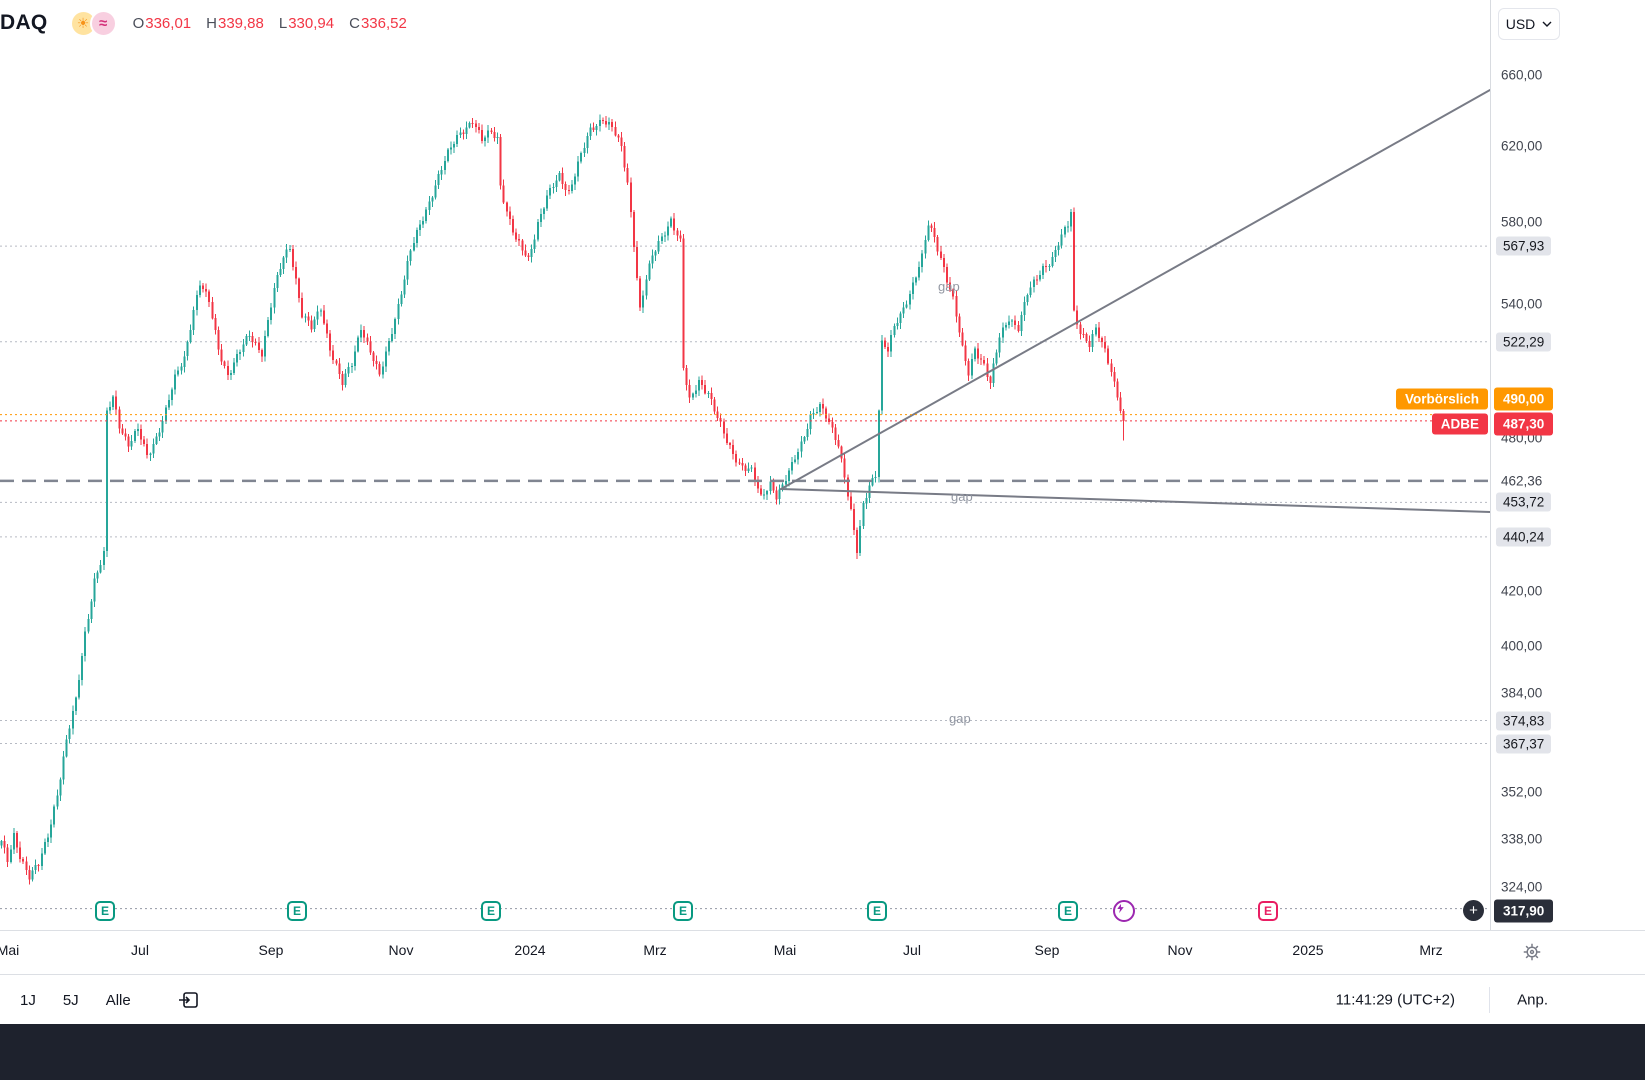  I want to click on close-label: C, so click(354, 23).